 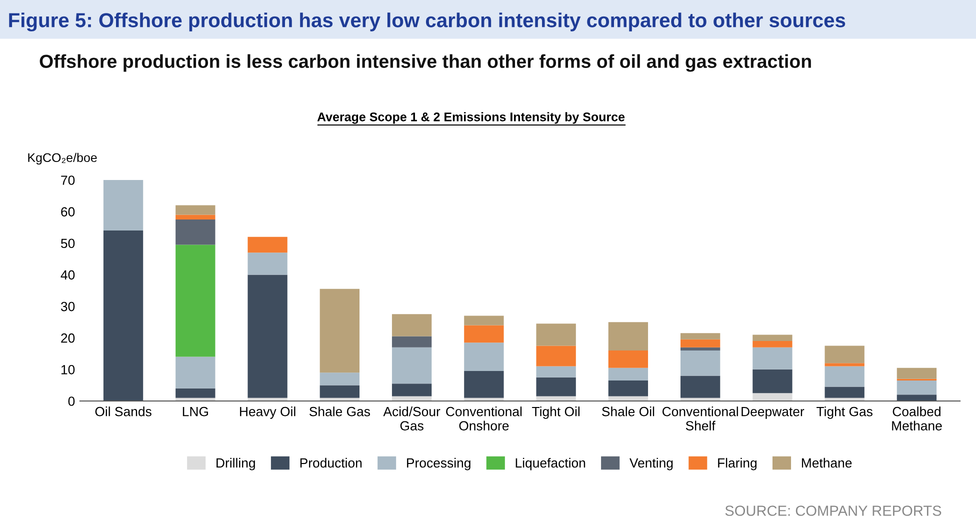 I want to click on text: Average Scope 1 & 2 Emissions Intensity by Source, so click(x=471, y=118).